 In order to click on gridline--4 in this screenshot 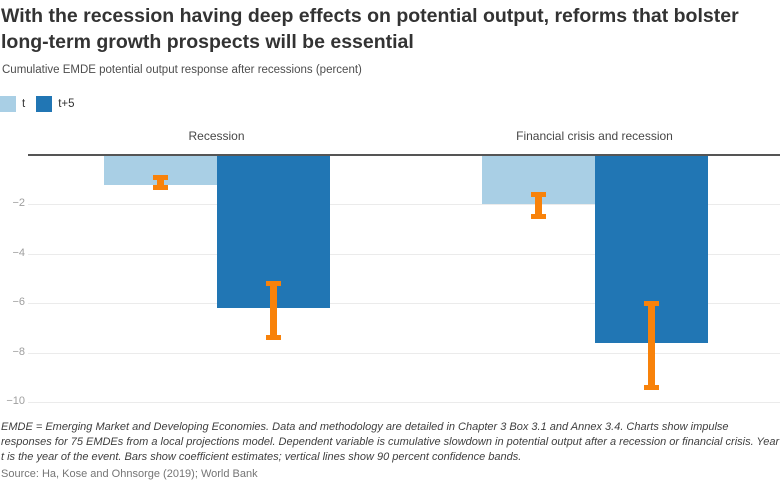, I will do `click(404, 254)`.